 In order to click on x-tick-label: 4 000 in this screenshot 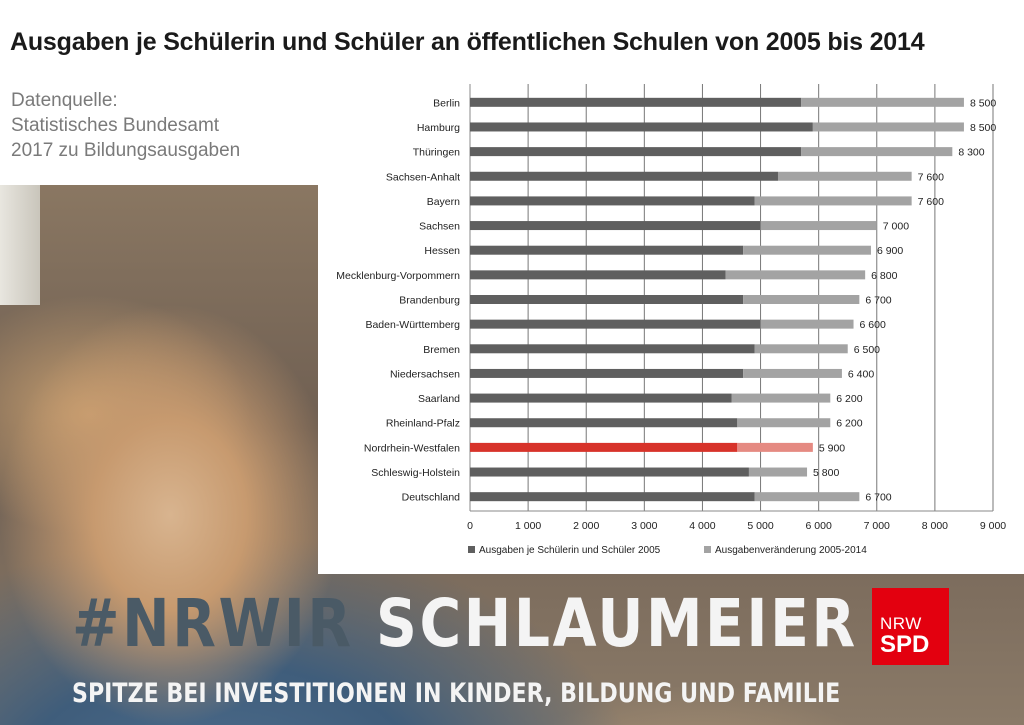, I will do `click(702, 526)`.